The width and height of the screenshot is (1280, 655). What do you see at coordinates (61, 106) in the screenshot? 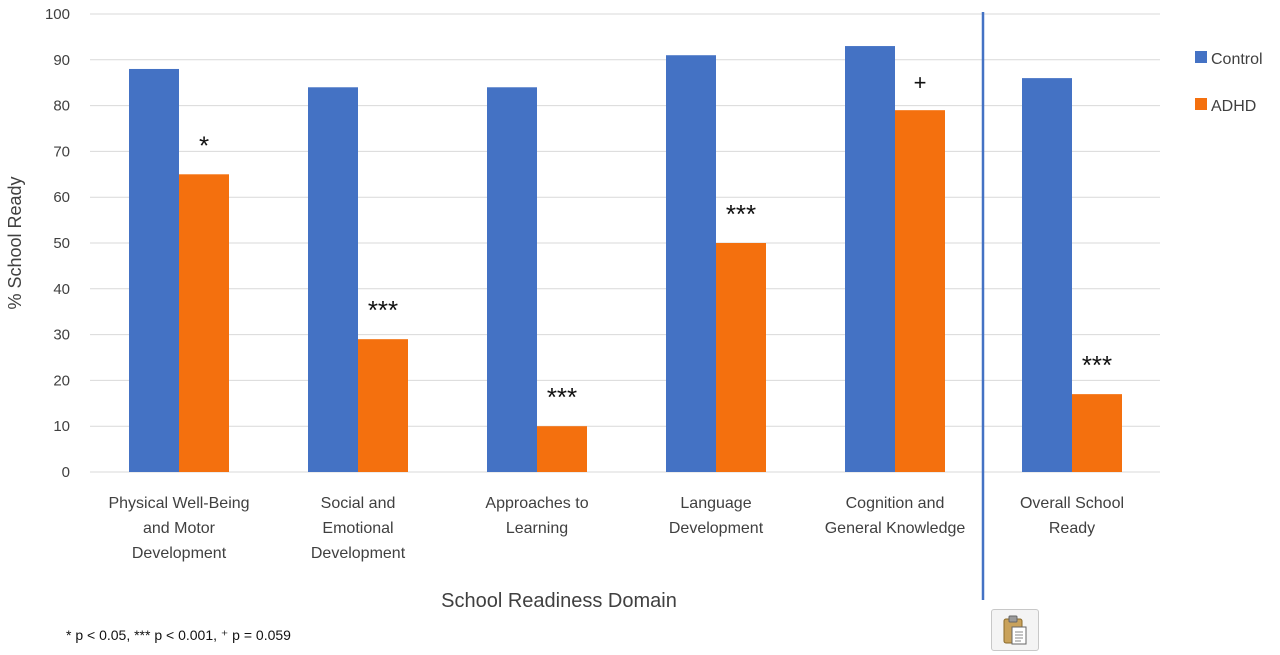
I see `y-tick-label: 80` at bounding box center [61, 106].